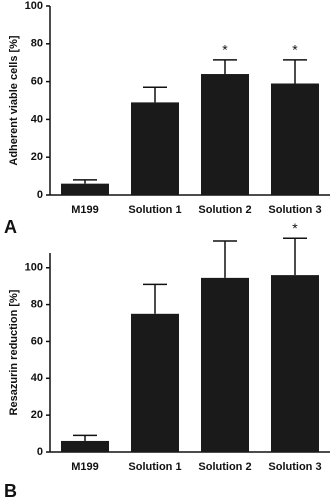 This screenshot has width=332, height=500. I want to click on panel-label: A, so click(10, 227).